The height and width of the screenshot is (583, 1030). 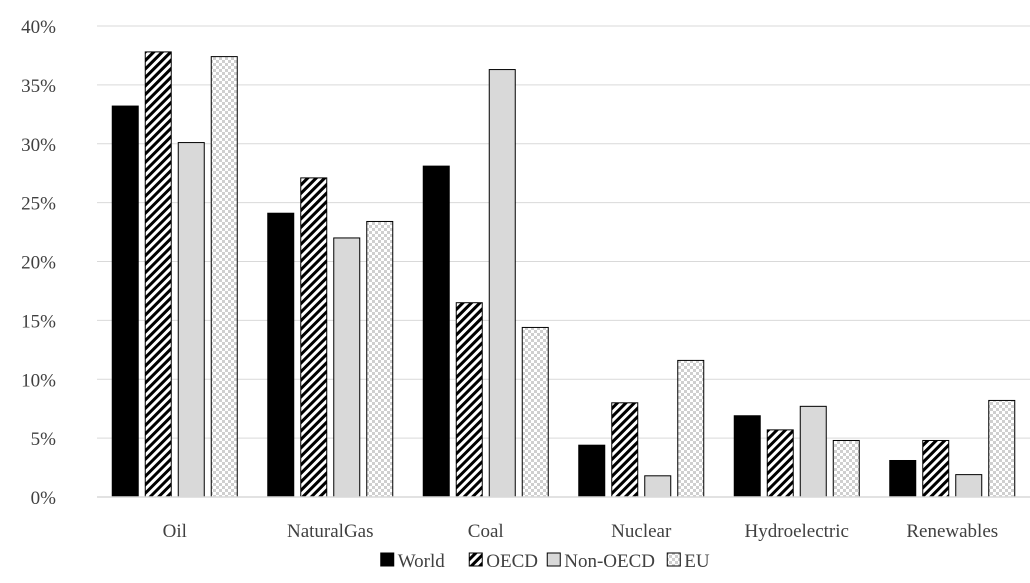 I want to click on bar-non-oecd-oil, so click(x=191, y=320).